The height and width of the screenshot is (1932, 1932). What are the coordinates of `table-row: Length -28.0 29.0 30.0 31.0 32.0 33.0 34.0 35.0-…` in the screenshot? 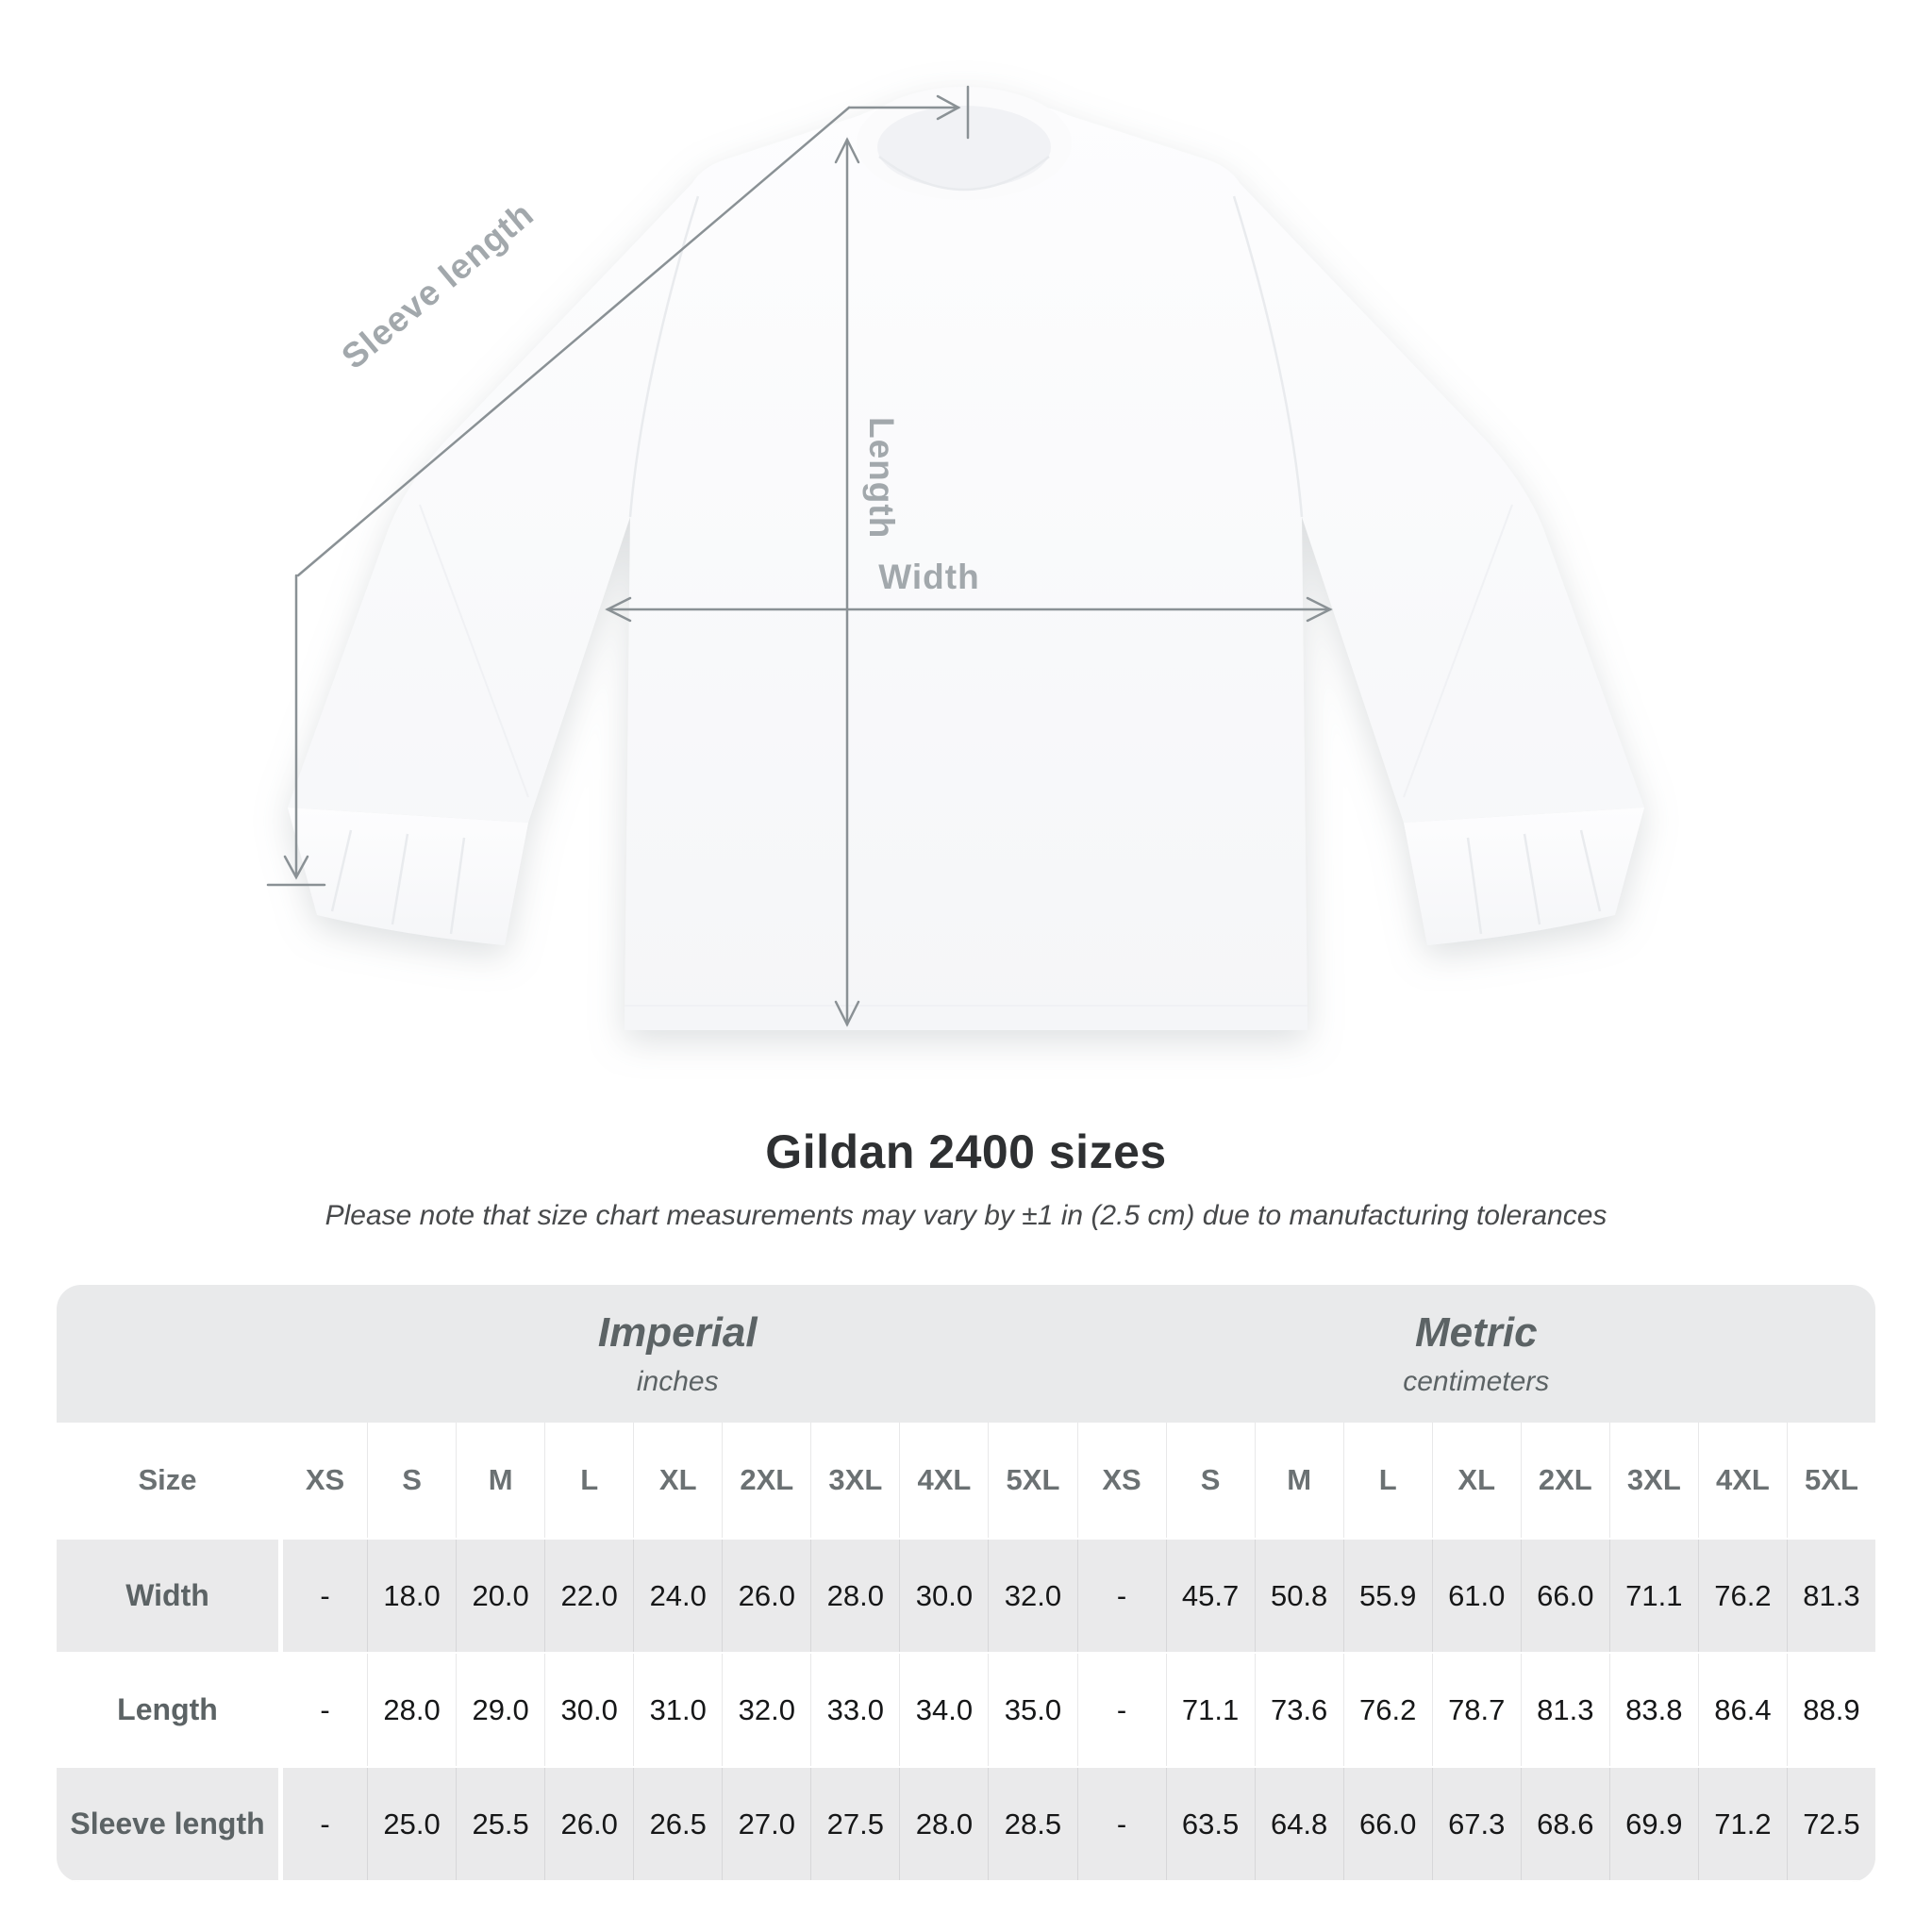 It's located at (966, 1710).